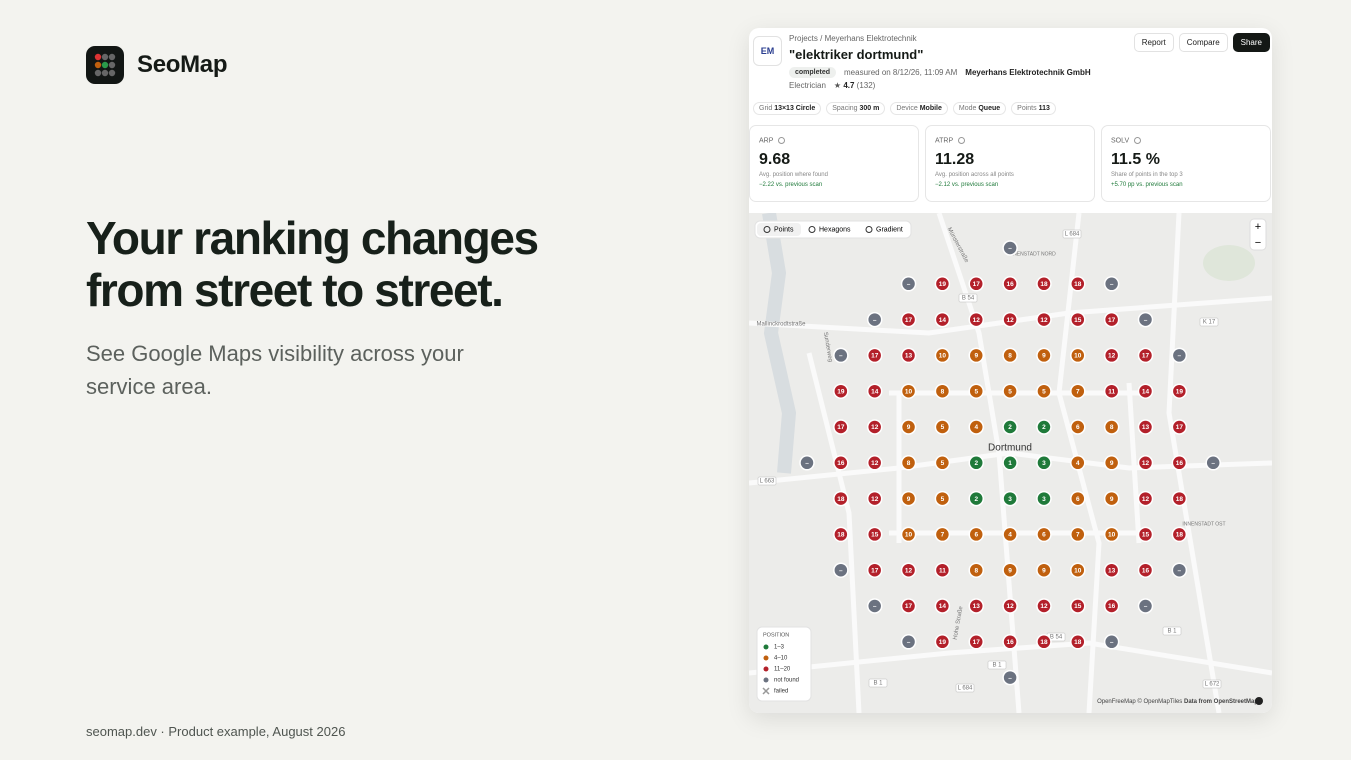 The image size is (1351, 760). I want to click on mode-gradient: Gradient, so click(889, 229).